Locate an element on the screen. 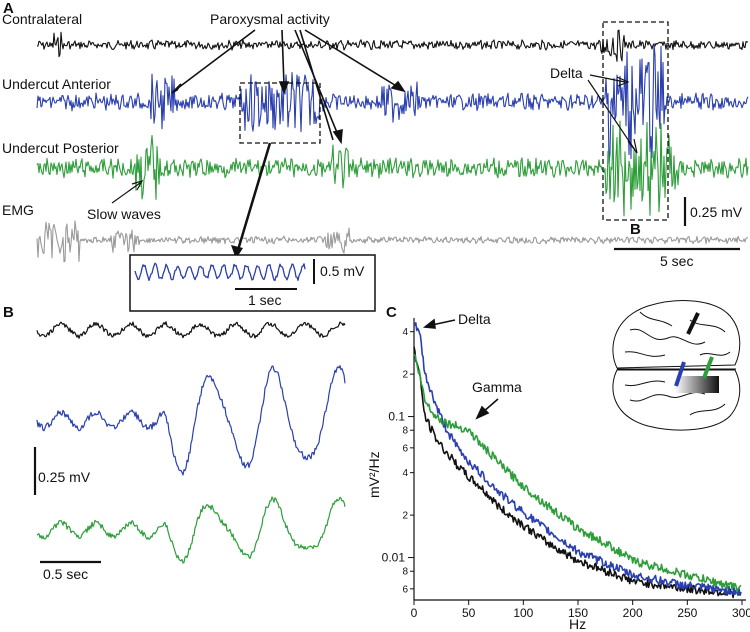 The width and height of the screenshot is (750, 632). trace-label-contralateral: Contralateral is located at coordinates (42, 19).